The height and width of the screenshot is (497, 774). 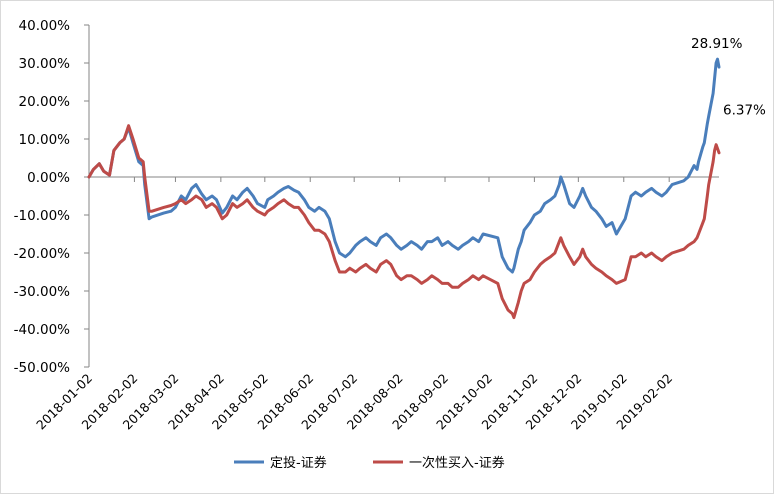 What do you see at coordinates (45, 102) in the screenshot?
I see `y-tick-label: 20.00%` at bounding box center [45, 102].